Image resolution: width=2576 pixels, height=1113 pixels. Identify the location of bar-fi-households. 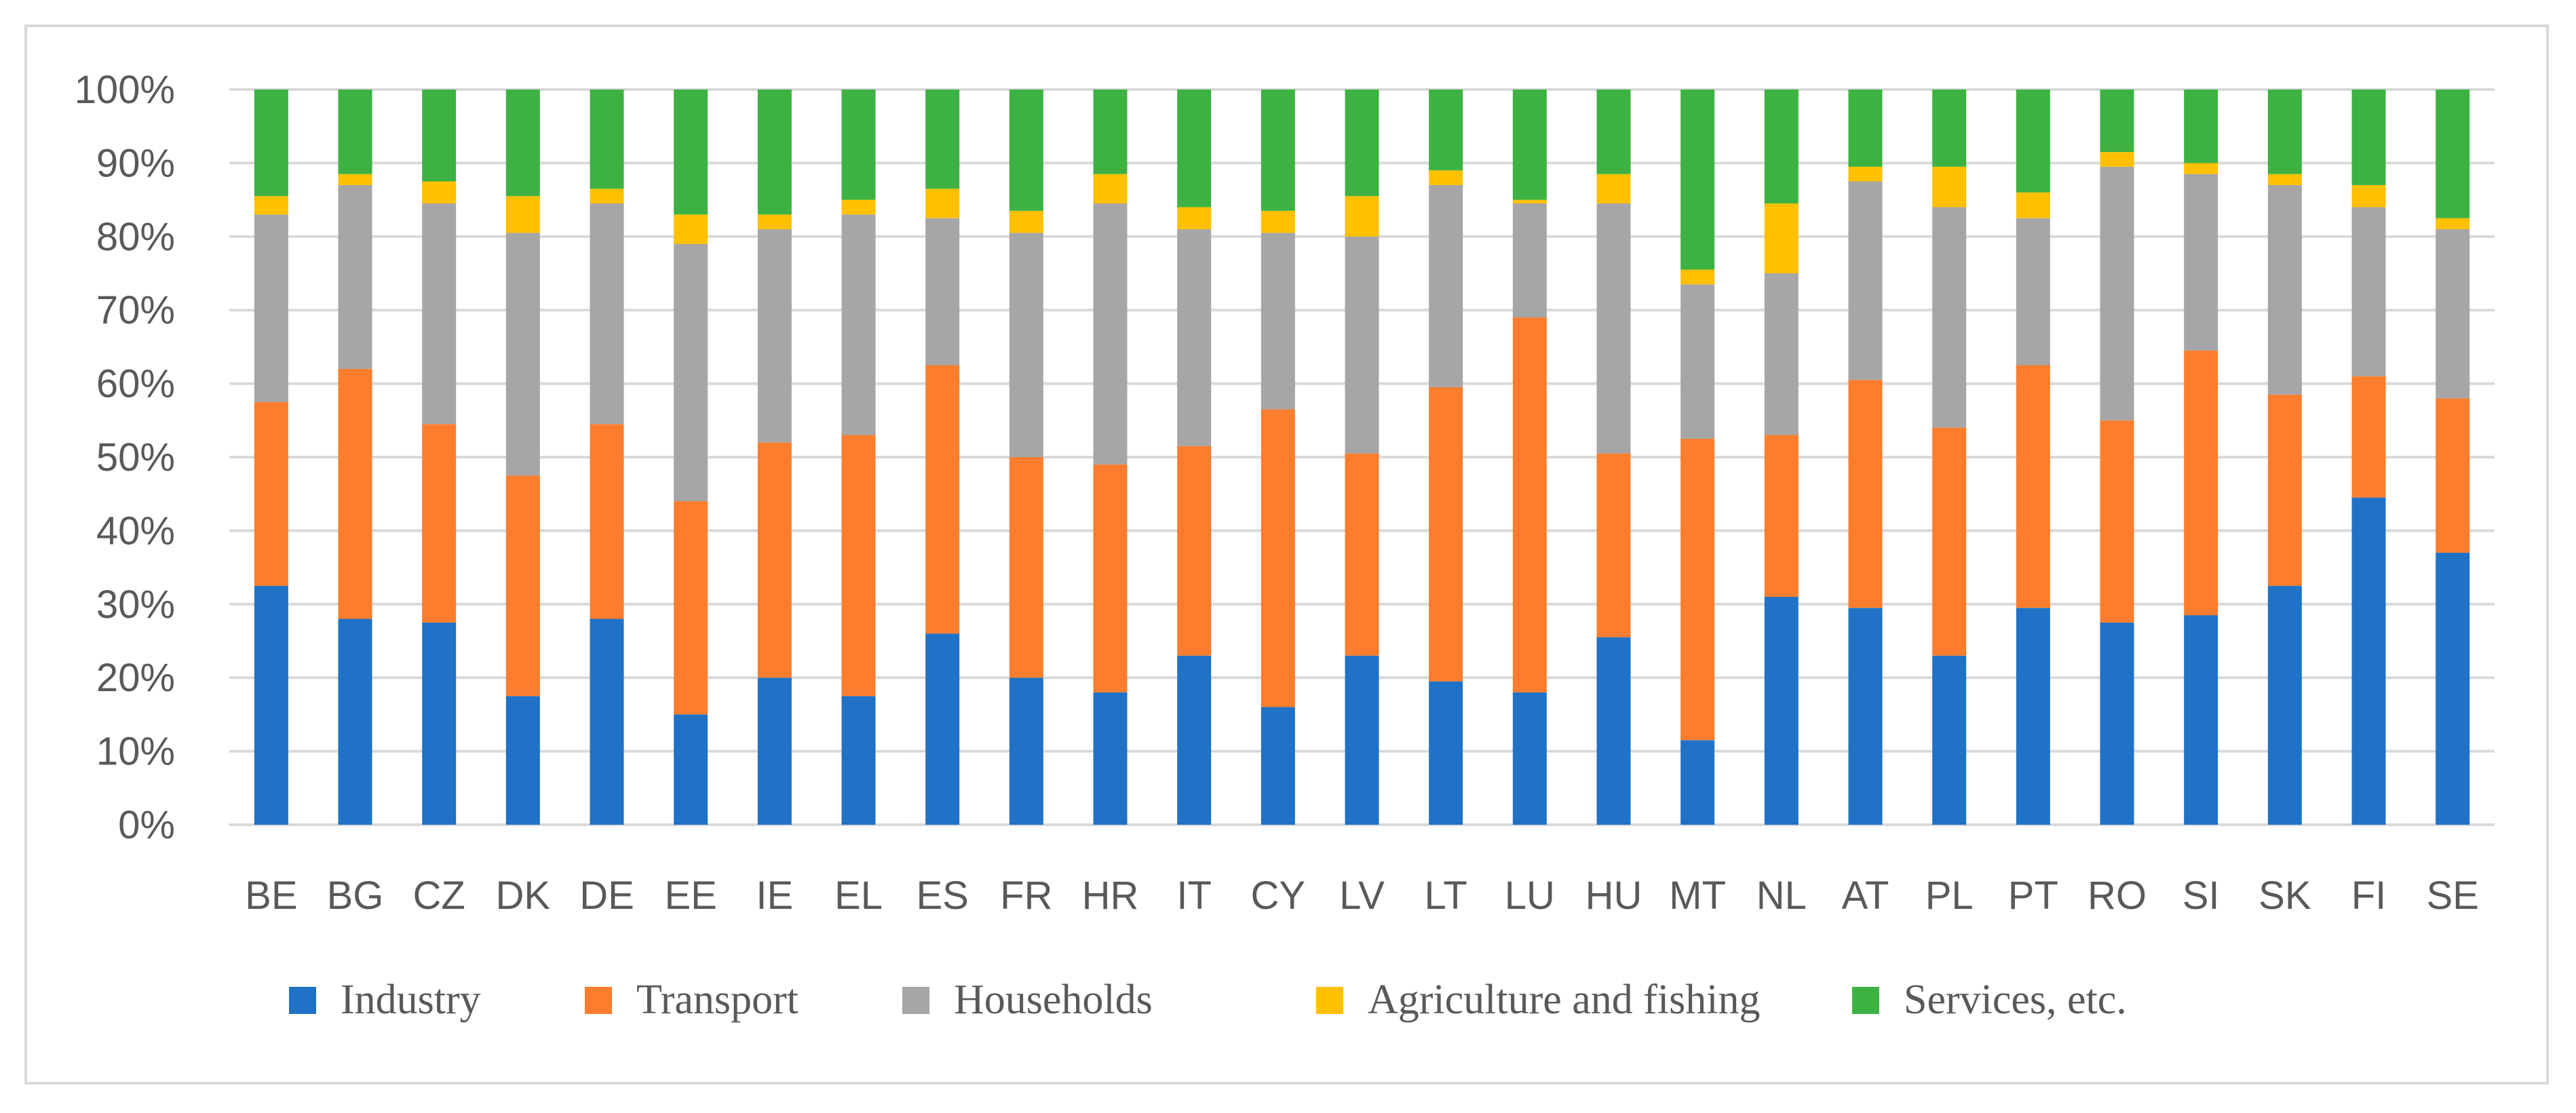
(2368, 291).